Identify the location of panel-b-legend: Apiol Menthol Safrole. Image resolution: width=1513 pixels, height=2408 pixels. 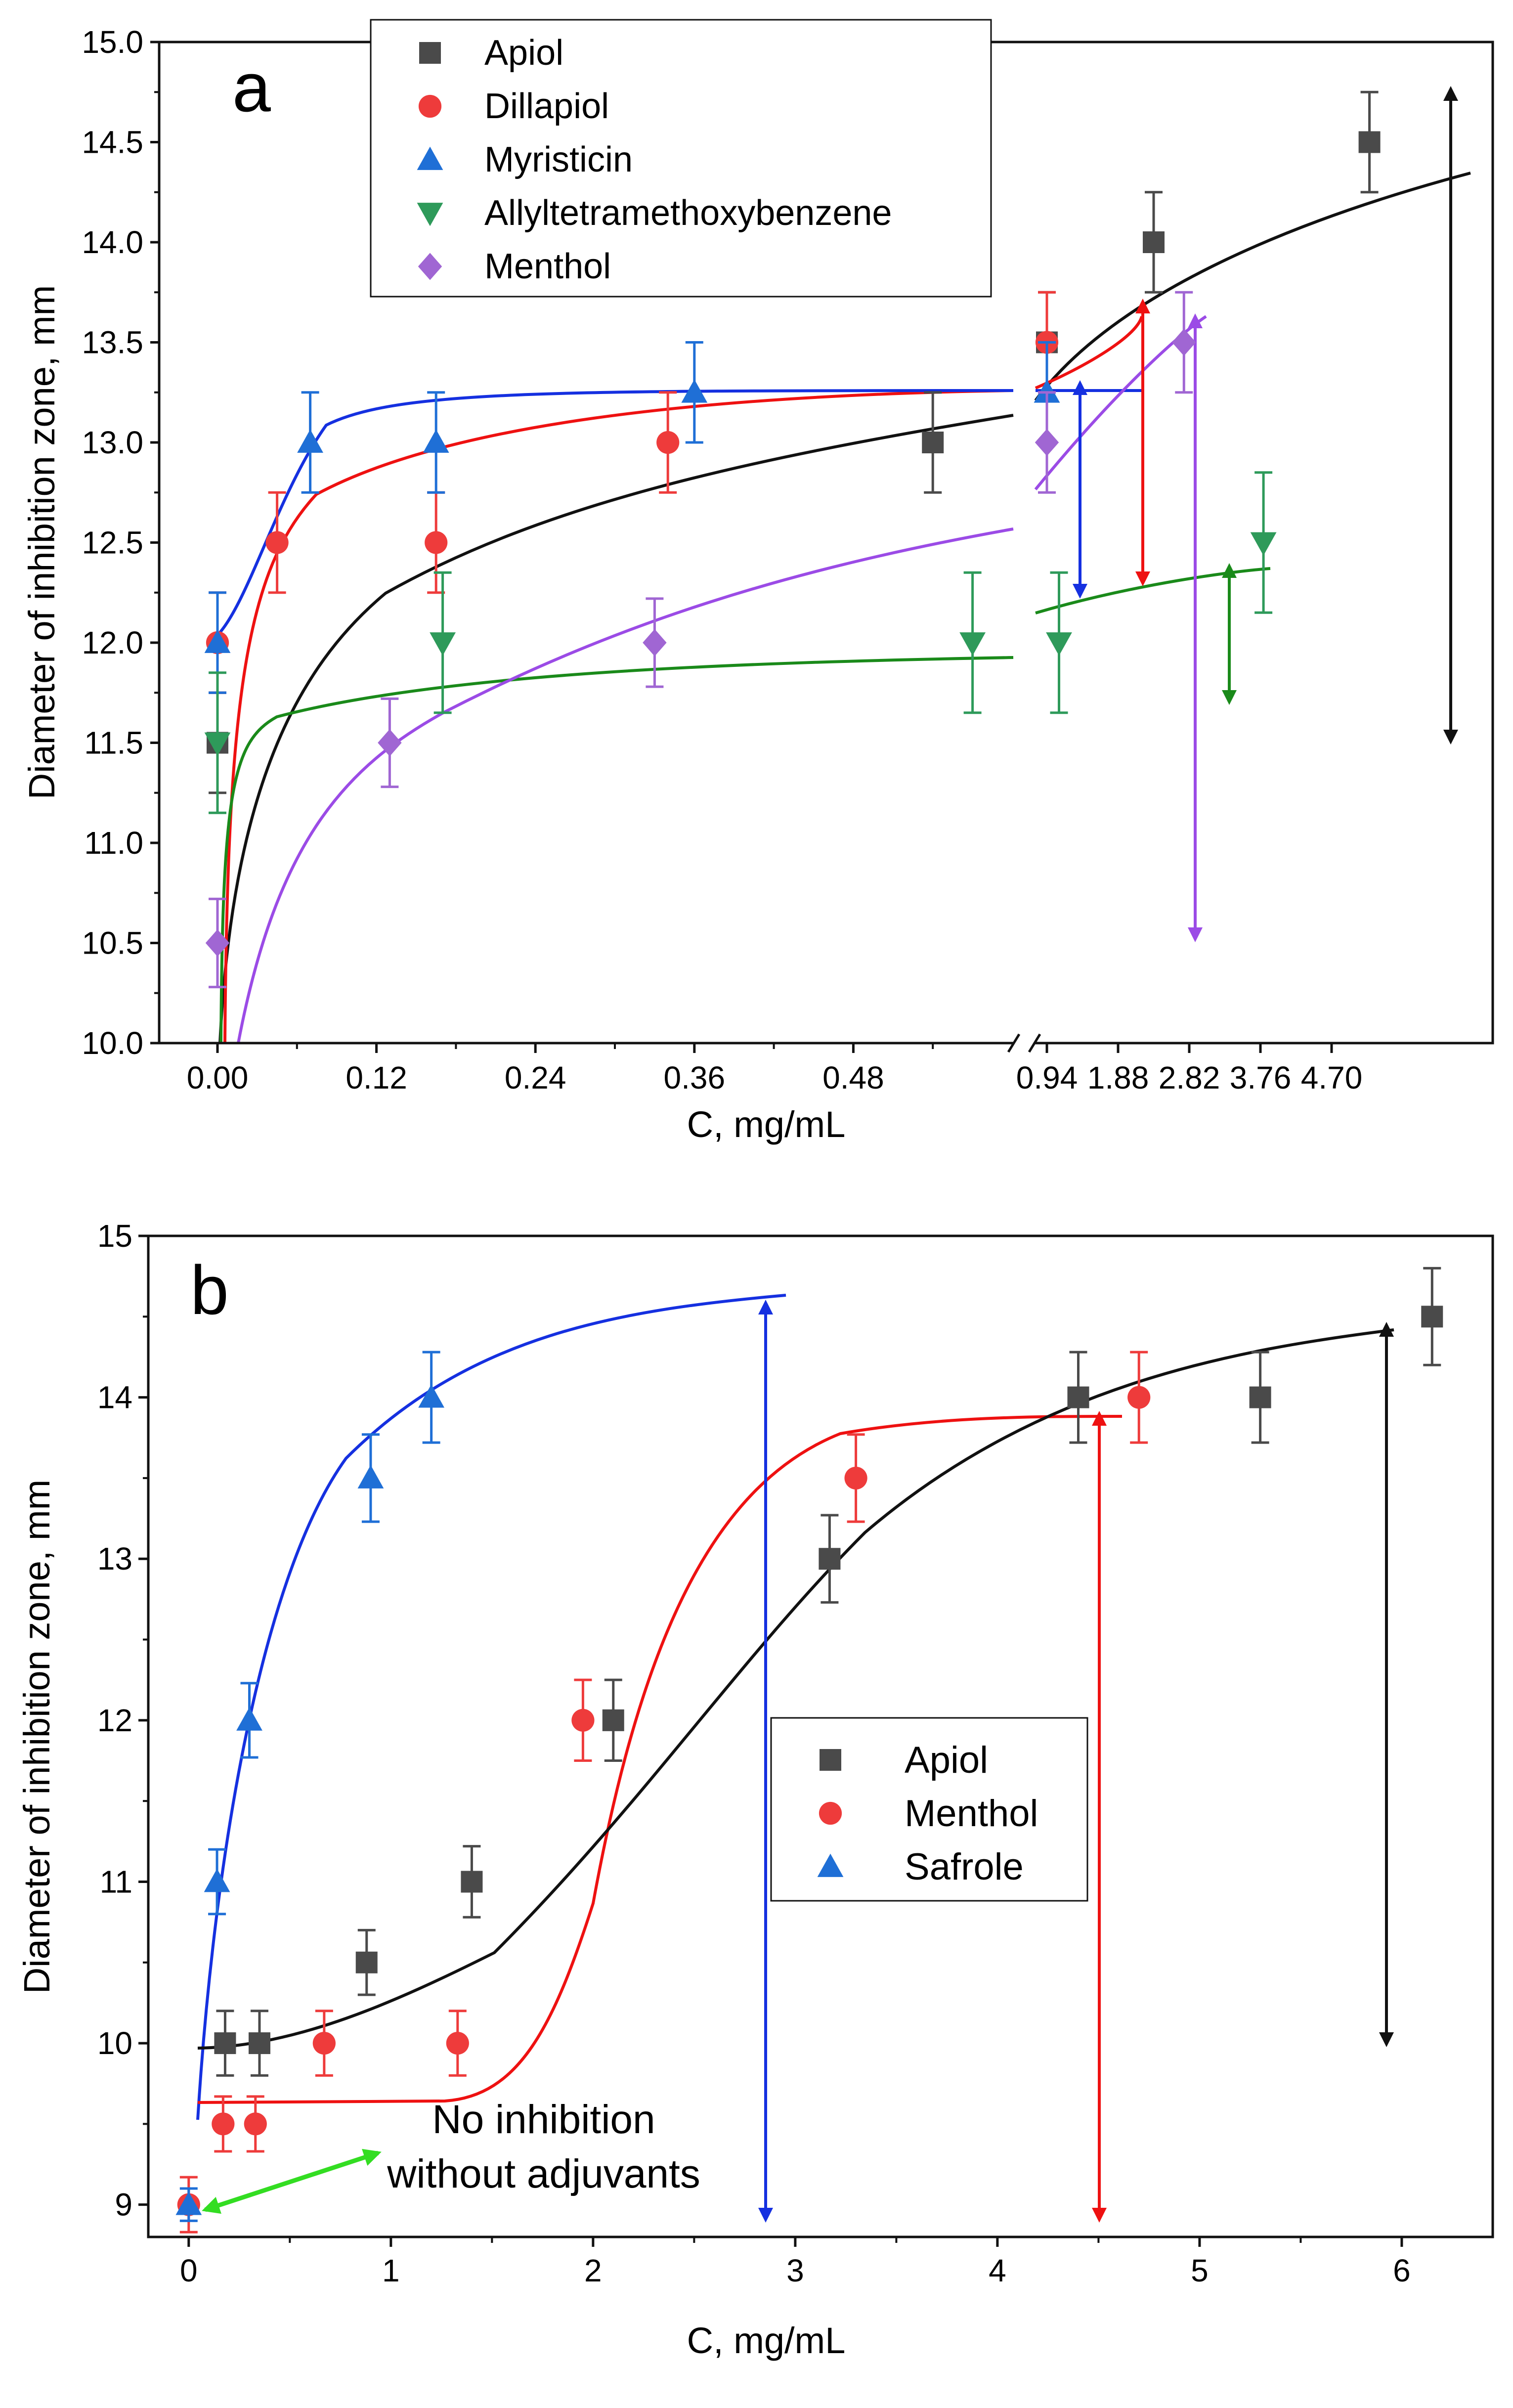
(929, 1809).